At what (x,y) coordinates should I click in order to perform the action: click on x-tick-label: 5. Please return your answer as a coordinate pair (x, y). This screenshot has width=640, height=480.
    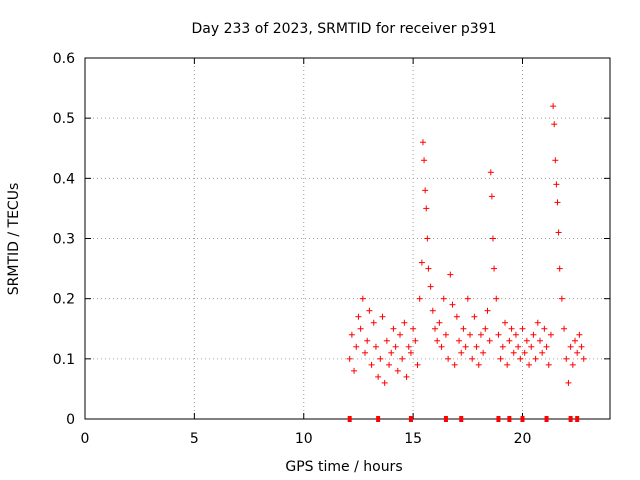
    Looking at the image, I should click on (194, 439).